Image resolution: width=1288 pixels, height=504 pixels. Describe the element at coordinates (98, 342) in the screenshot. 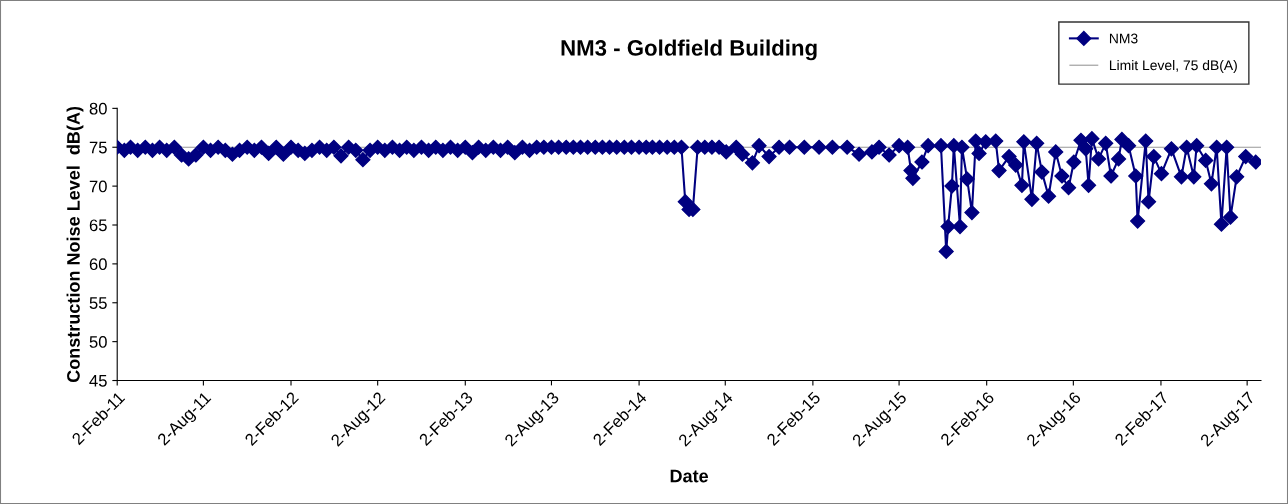

I see `y-tick-label: 50` at that location.